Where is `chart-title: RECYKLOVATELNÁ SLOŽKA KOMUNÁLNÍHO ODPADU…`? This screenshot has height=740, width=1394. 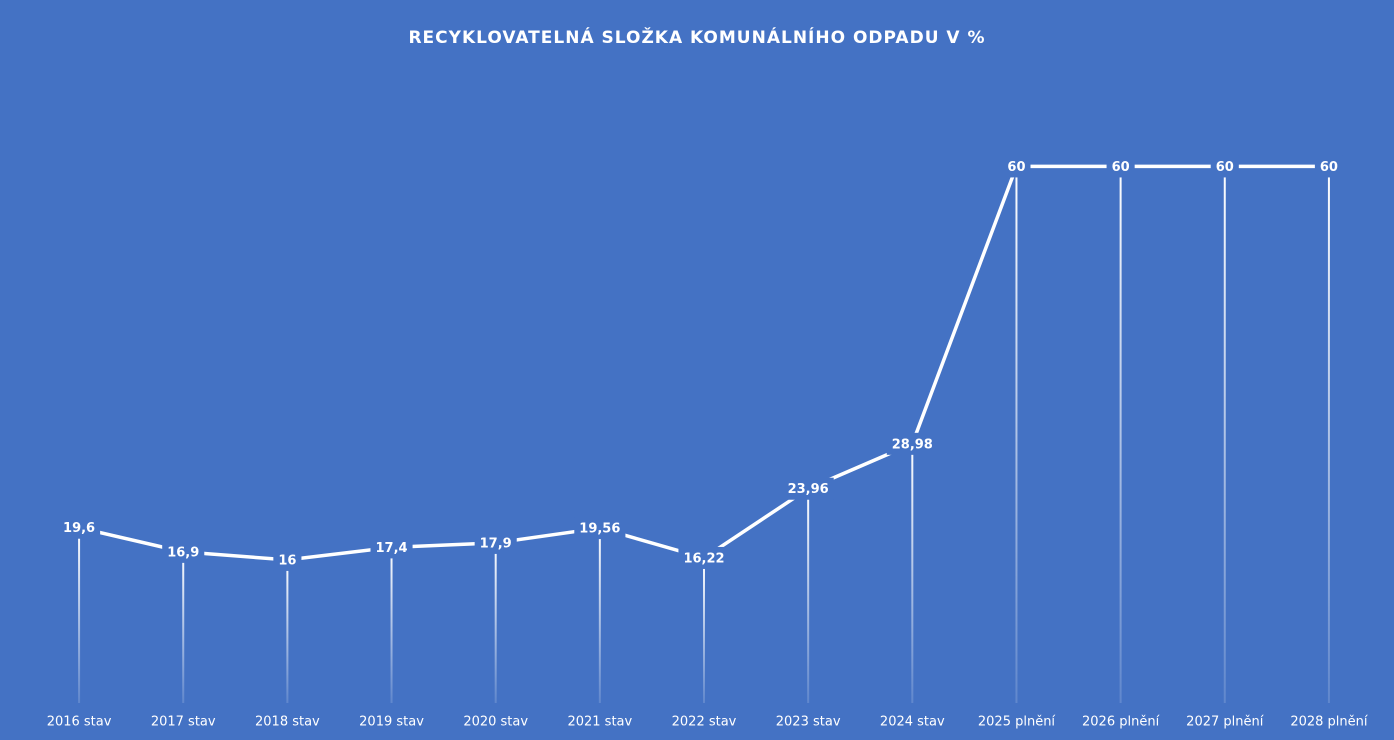
chart-title: RECYKLOVATELNÁ SLOŽKA KOMUNÁLNÍHO ODPADU… is located at coordinates (696, 37).